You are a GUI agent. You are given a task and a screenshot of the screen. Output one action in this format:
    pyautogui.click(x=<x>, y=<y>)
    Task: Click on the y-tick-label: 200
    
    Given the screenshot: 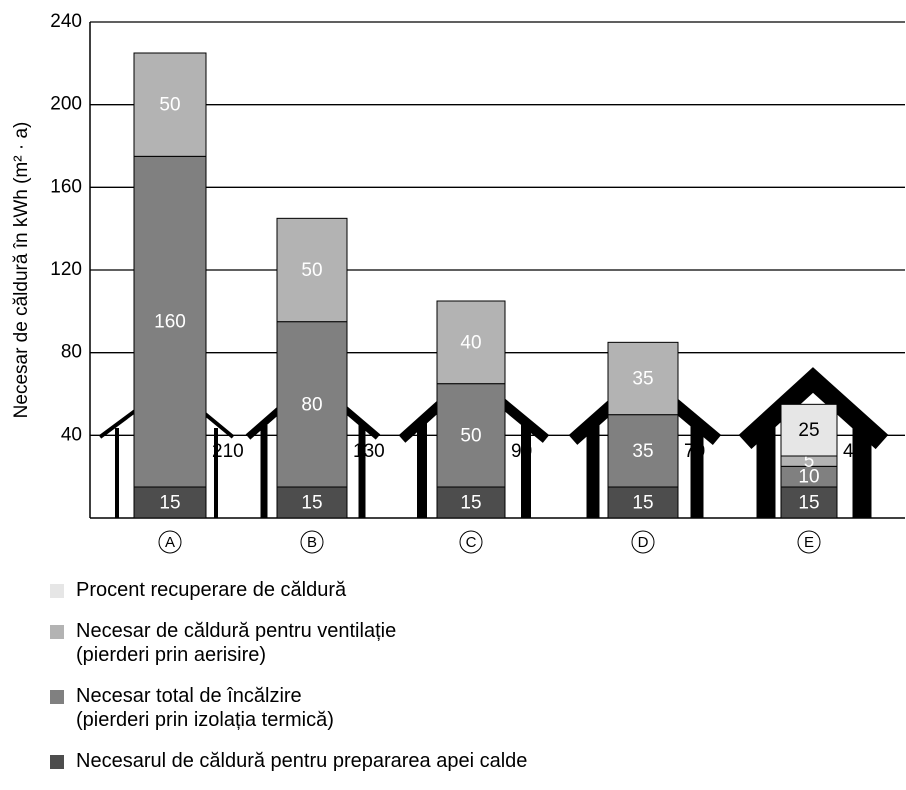 What is the action you would take?
    pyautogui.click(x=66, y=104)
    